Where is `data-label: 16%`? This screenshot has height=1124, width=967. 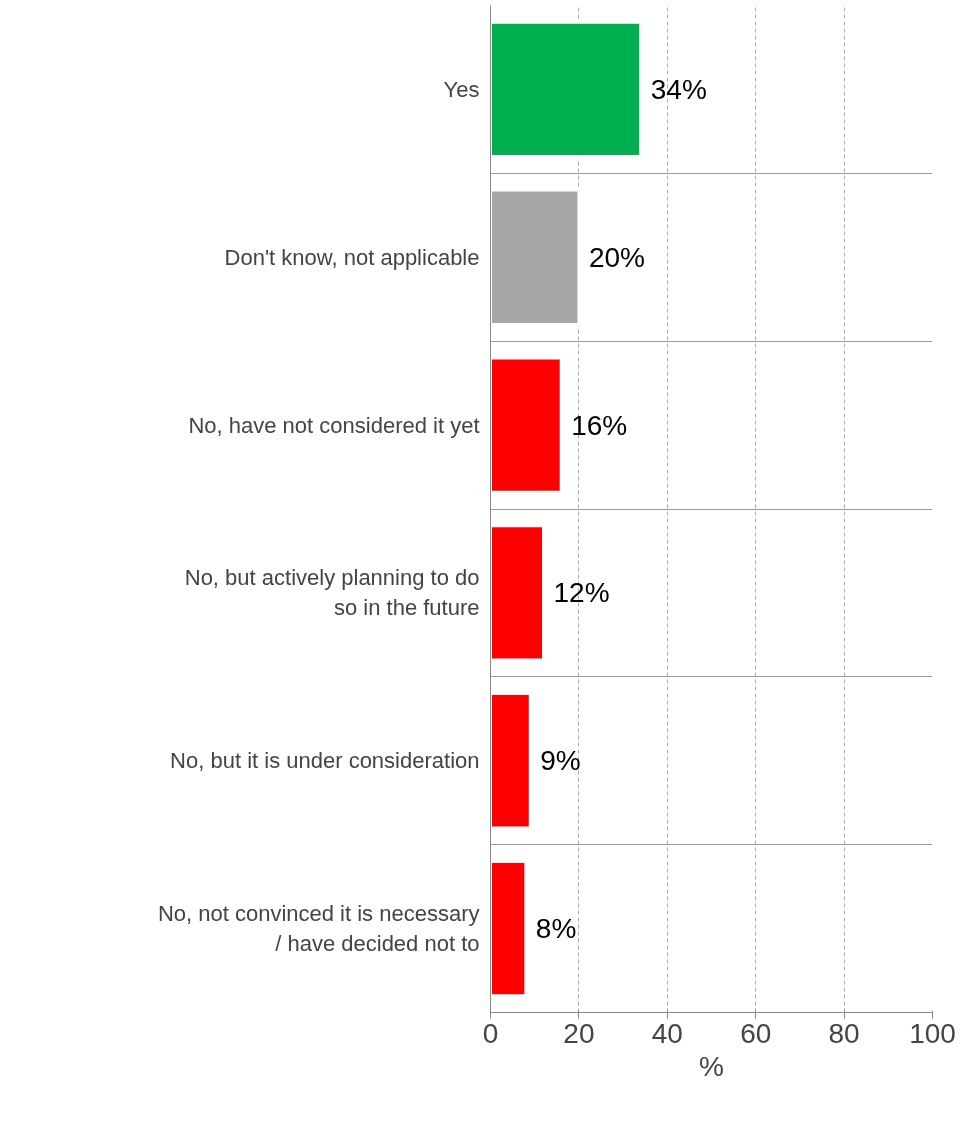
data-label: 16% is located at coordinates (599, 425).